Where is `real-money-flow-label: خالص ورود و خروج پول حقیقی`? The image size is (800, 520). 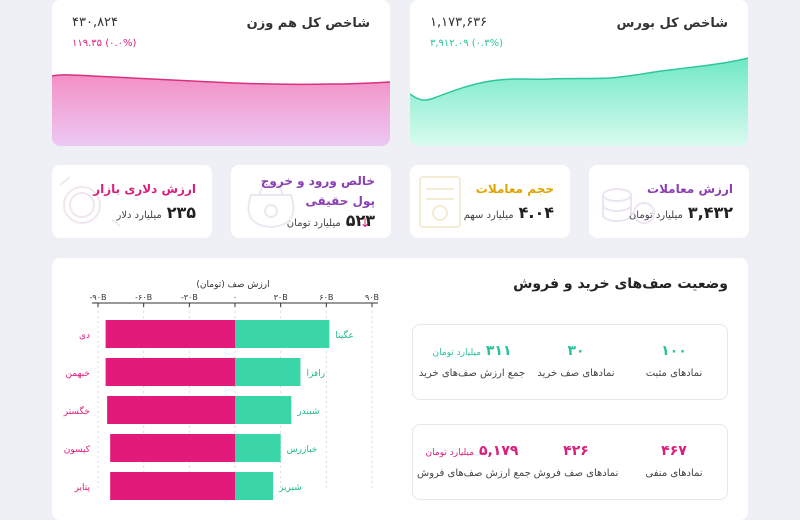 real-money-flow-label: خالص ورود و خروج پول حقیقی is located at coordinates (318, 191).